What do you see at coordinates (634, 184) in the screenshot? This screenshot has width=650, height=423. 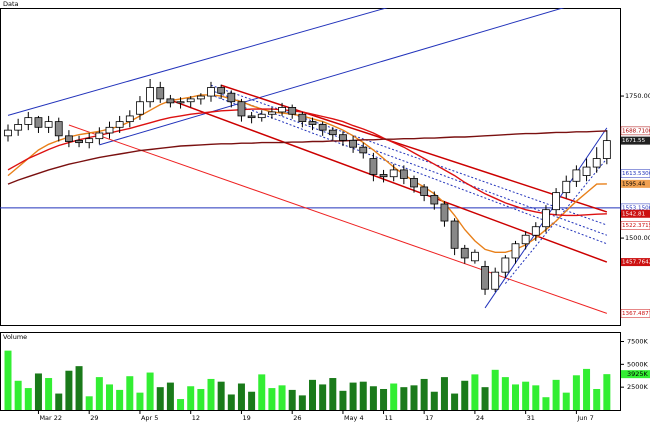 I see `price-label: 1595.44` at bounding box center [634, 184].